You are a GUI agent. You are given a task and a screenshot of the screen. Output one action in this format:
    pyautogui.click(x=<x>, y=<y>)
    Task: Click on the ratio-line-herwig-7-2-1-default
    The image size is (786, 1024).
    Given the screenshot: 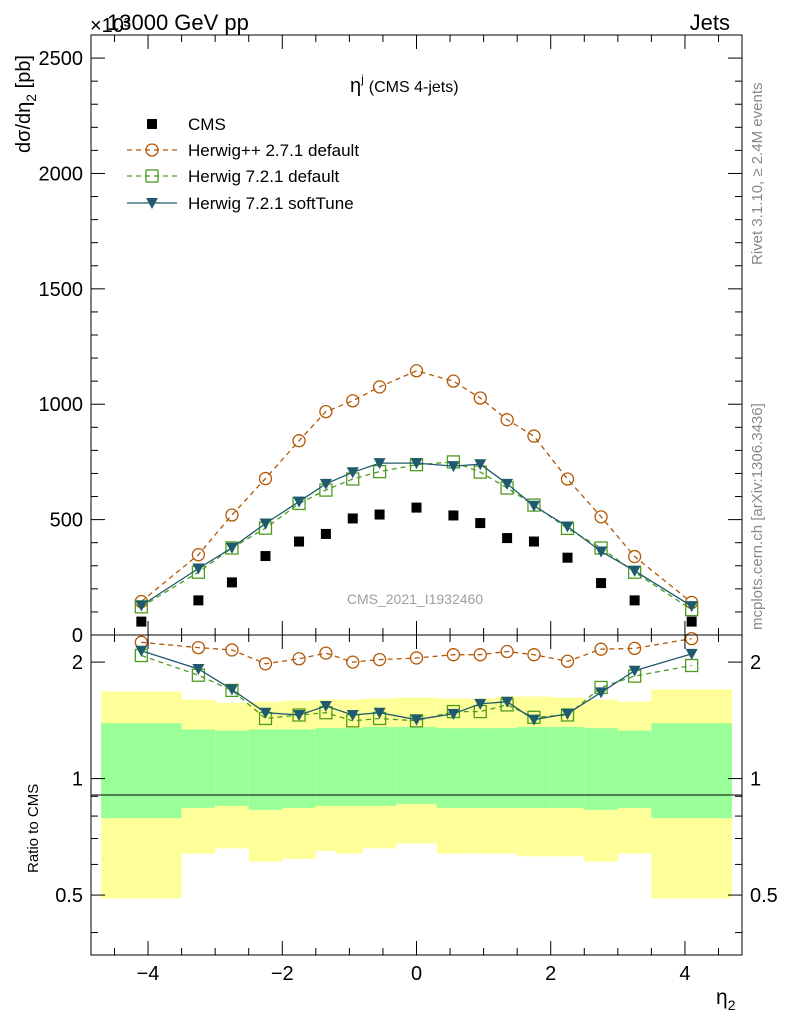 What is the action you would take?
    pyautogui.click(x=416, y=688)
    